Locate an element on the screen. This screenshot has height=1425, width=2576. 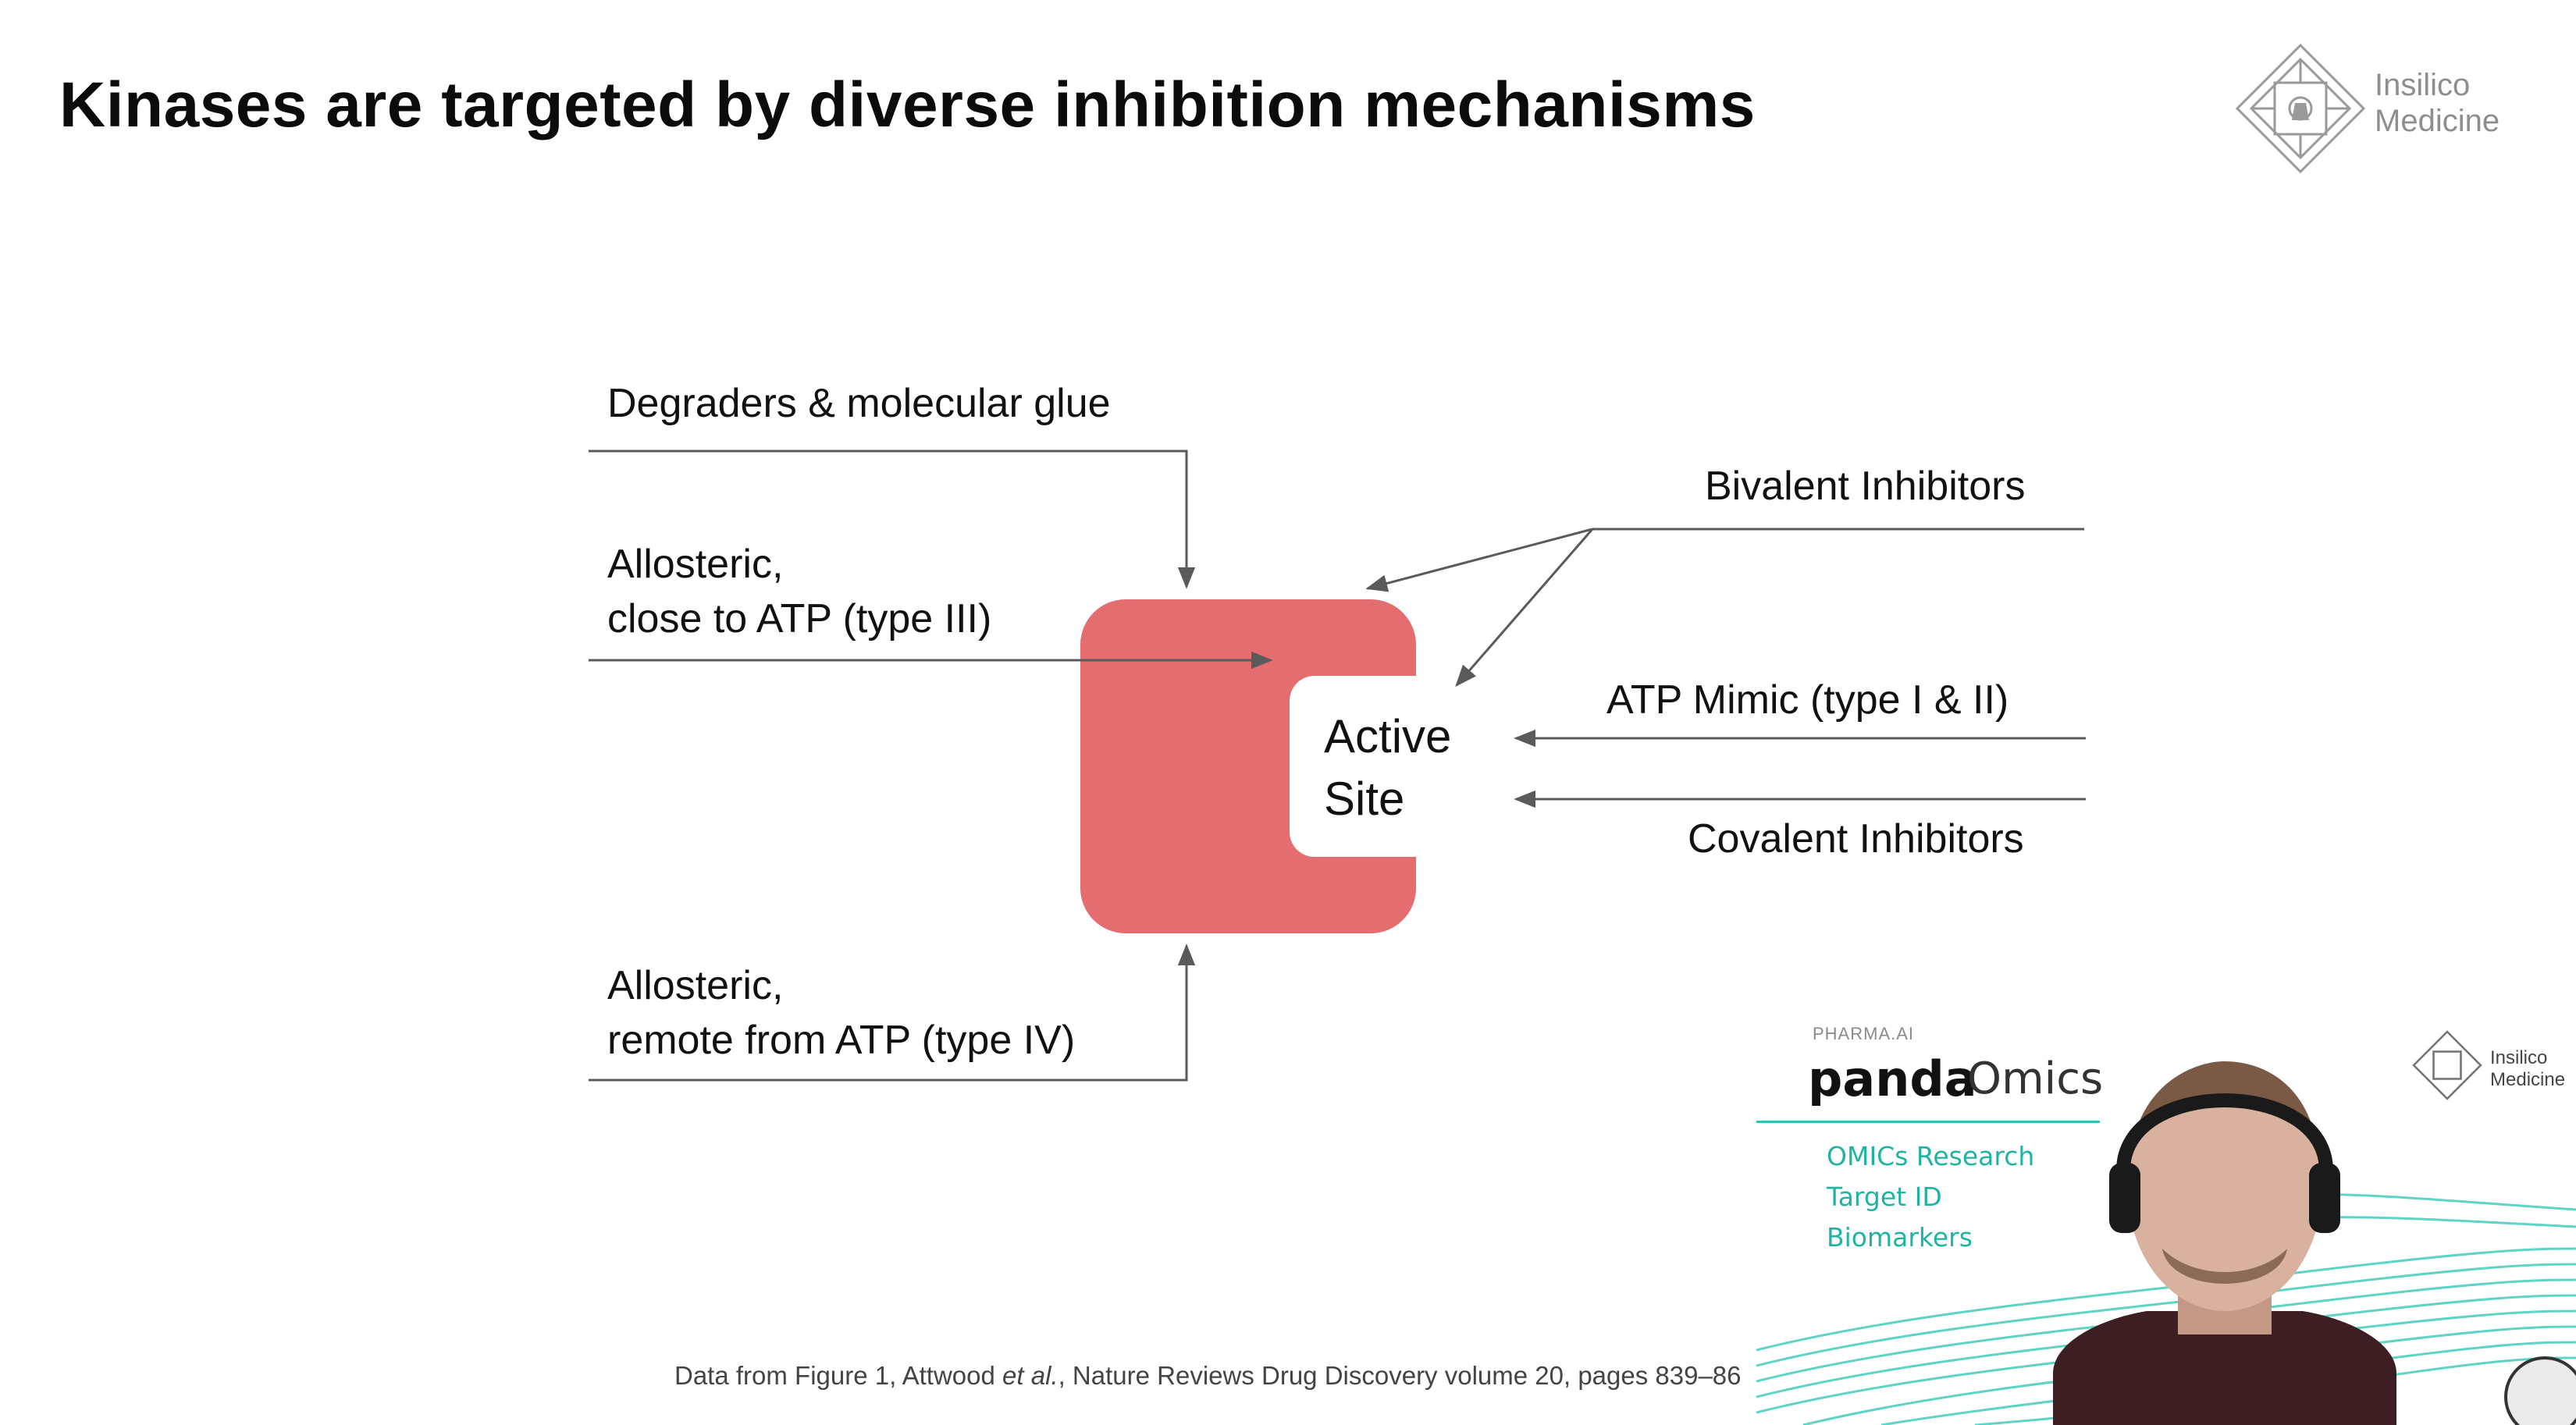
label-allosteric-close-1: Allosteric, is located at coordinates (695, 564).